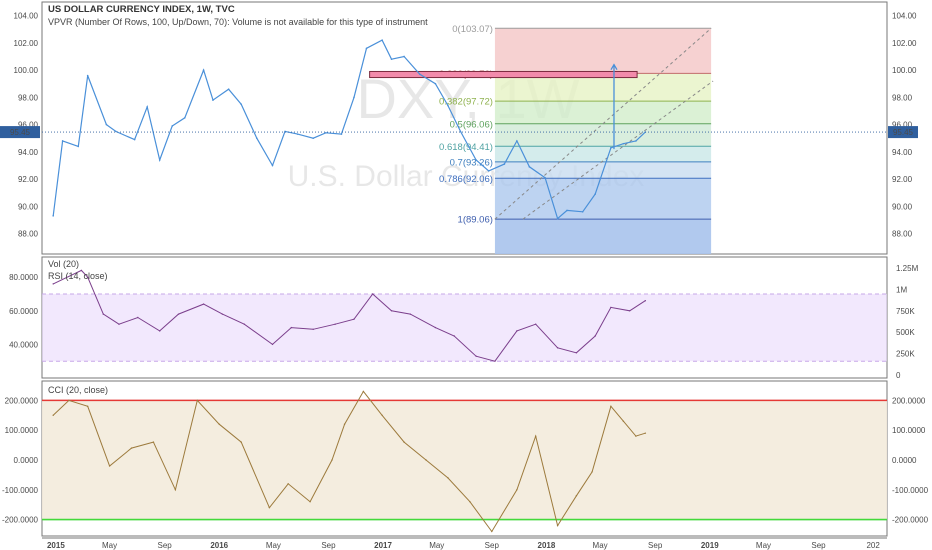 Image resolution: width=932 pixels, height=550 pixels. Describe the element at coordinates (22, 430) in the screenshot. I see `cci-axis-label-left: 100.0000` at that location.